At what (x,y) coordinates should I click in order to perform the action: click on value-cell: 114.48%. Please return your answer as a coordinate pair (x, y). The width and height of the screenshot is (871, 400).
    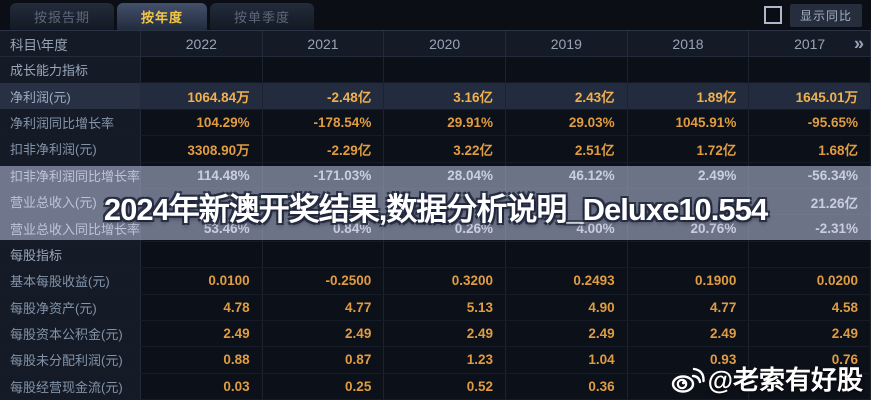
    Looking at the image, I should click on (202, 175).